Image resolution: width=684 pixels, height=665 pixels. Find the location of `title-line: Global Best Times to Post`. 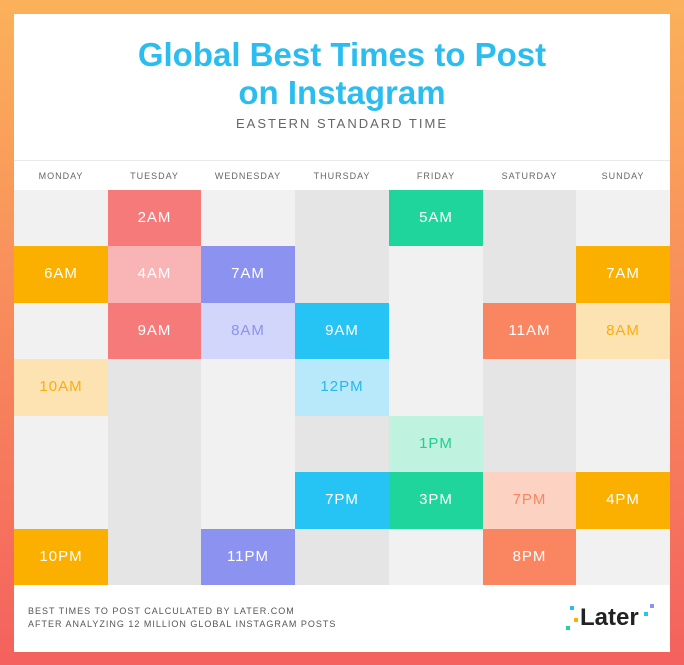

title-line: Global Best Times to Post is located at coordinates (342, 54).